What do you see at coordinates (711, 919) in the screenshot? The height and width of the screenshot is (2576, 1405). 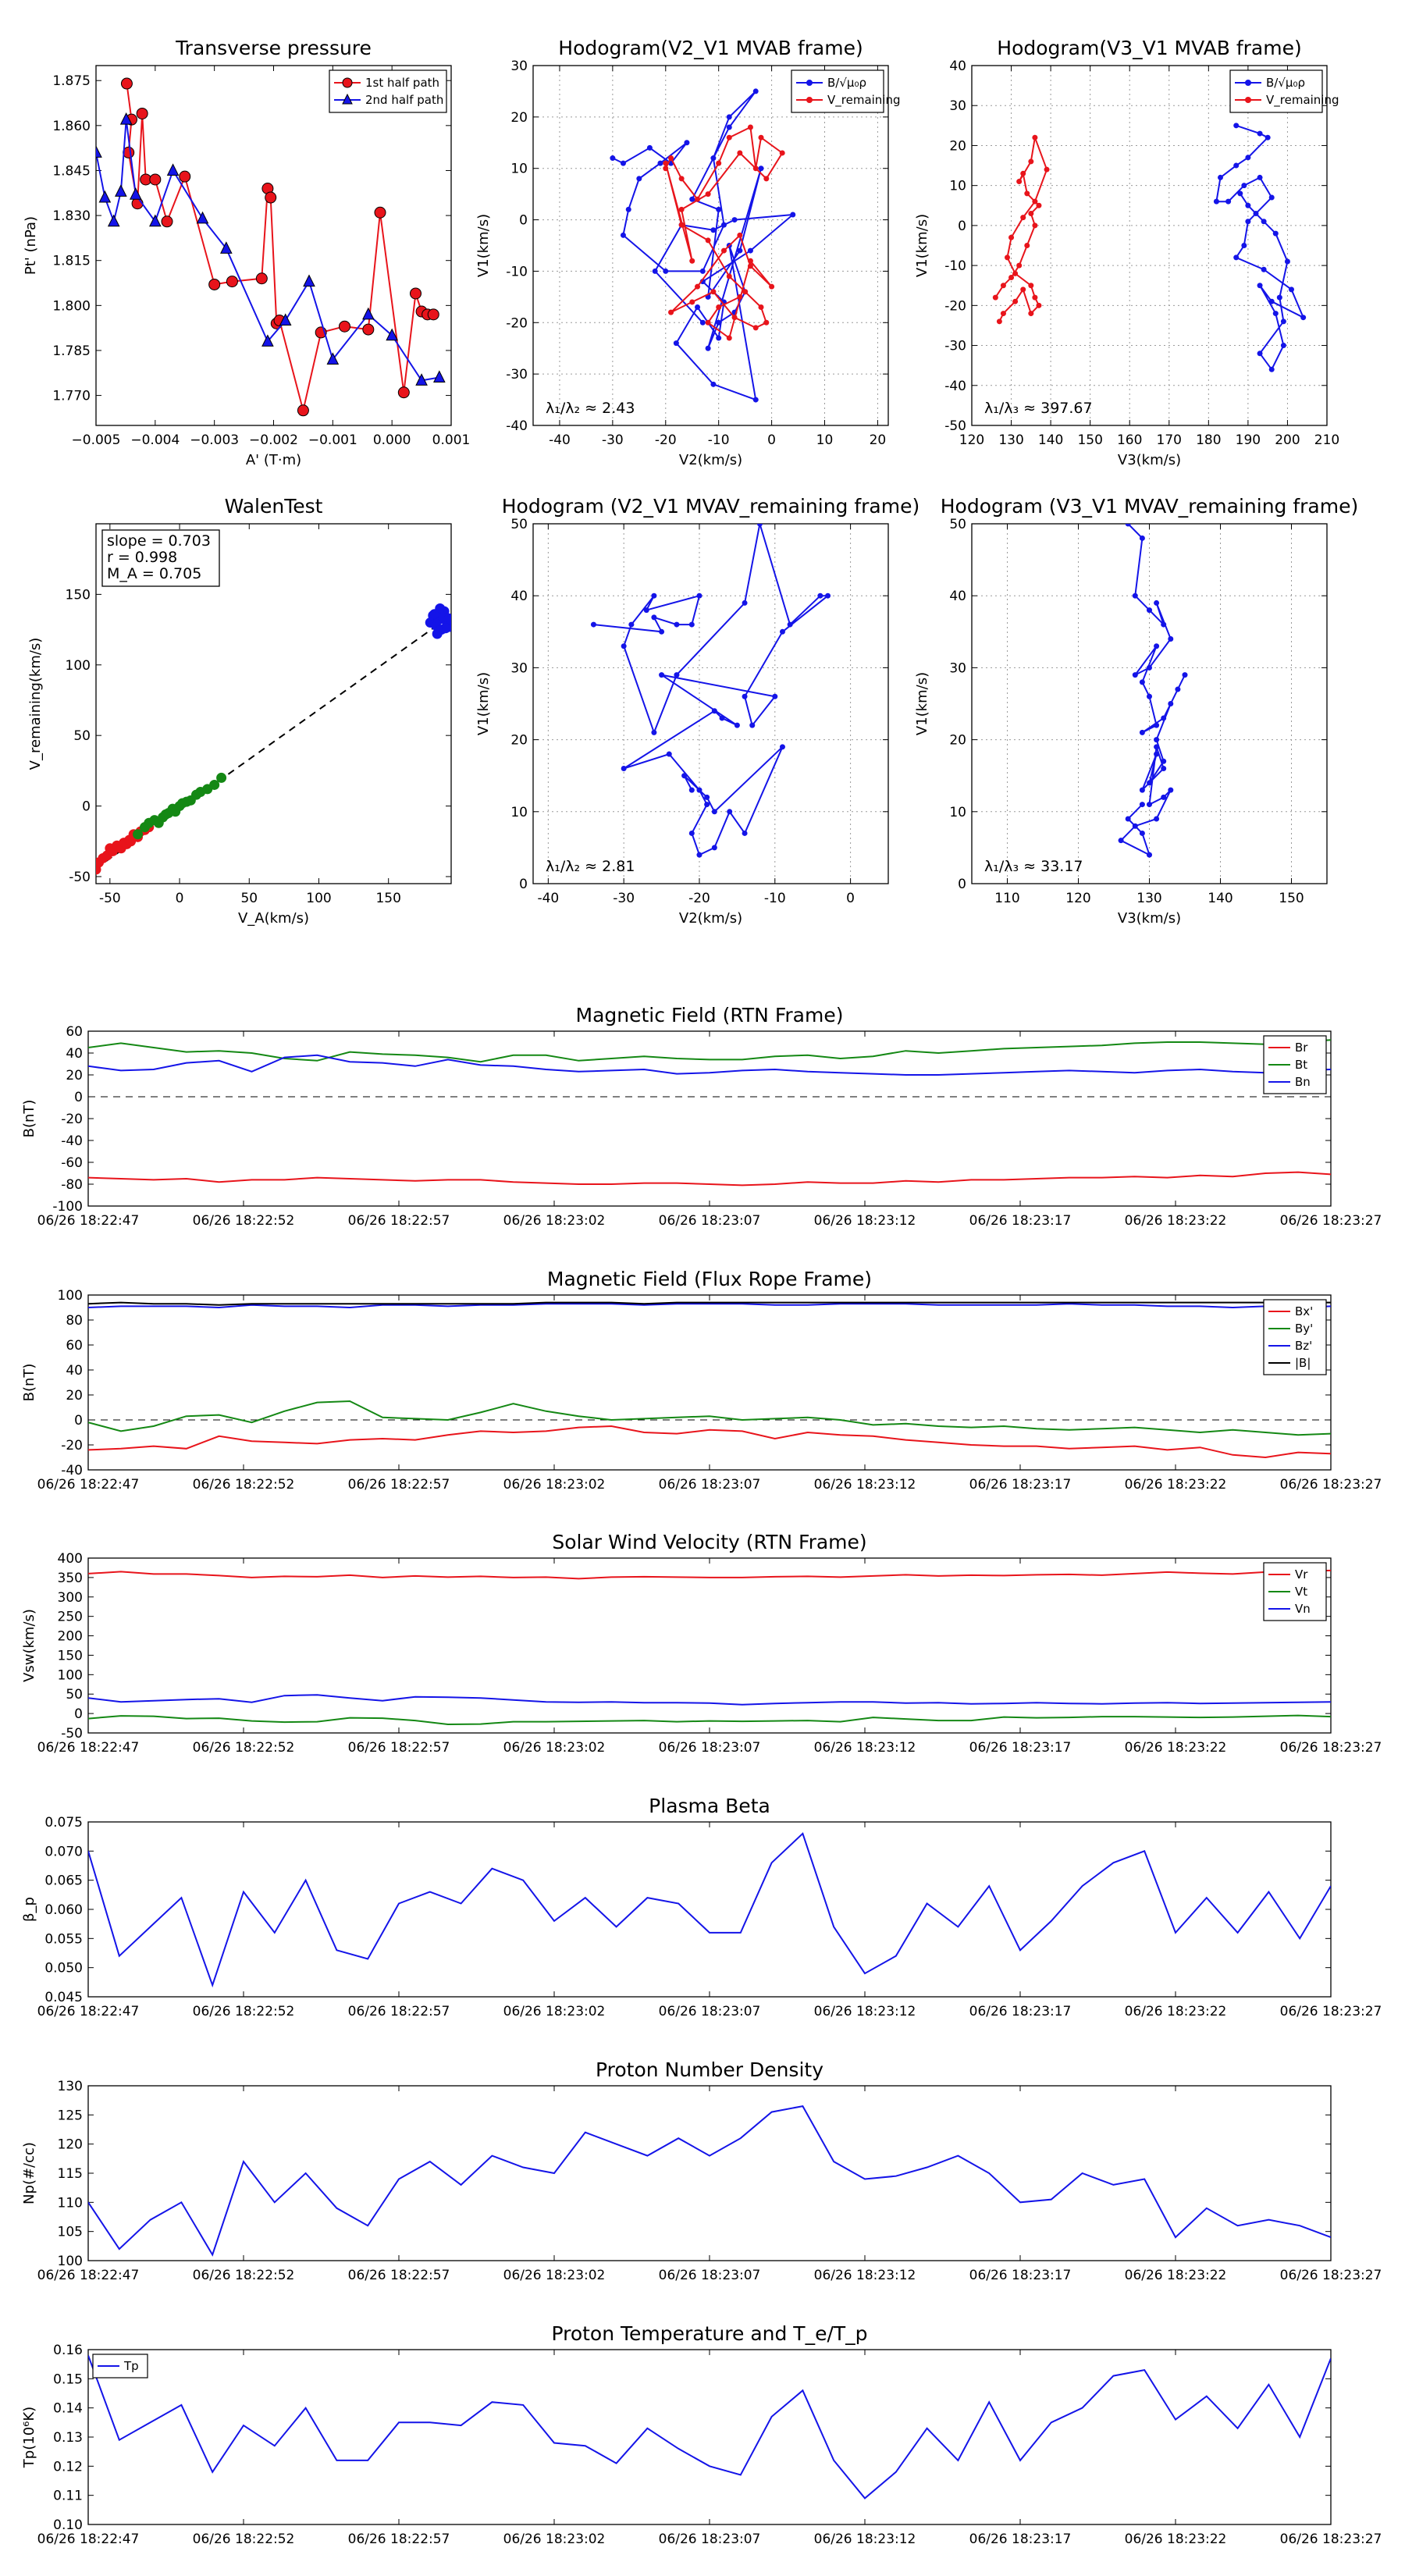 I see `x-axis-label: V2(km/s)` at bounding box center [711, 919].